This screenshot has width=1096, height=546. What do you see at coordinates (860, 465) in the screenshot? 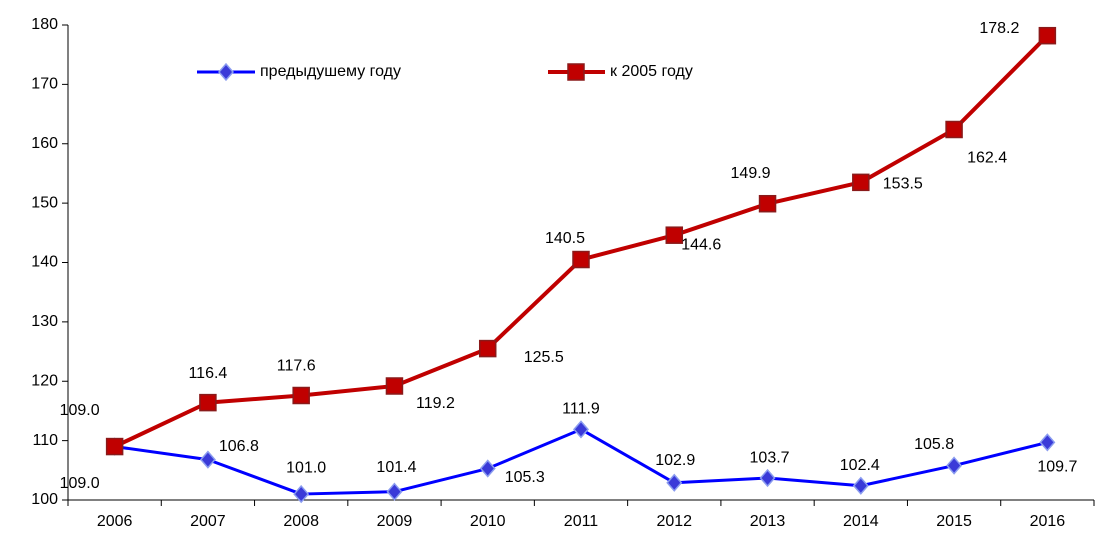
I see `data-label: 102.4` at bounding box center [860, 465].